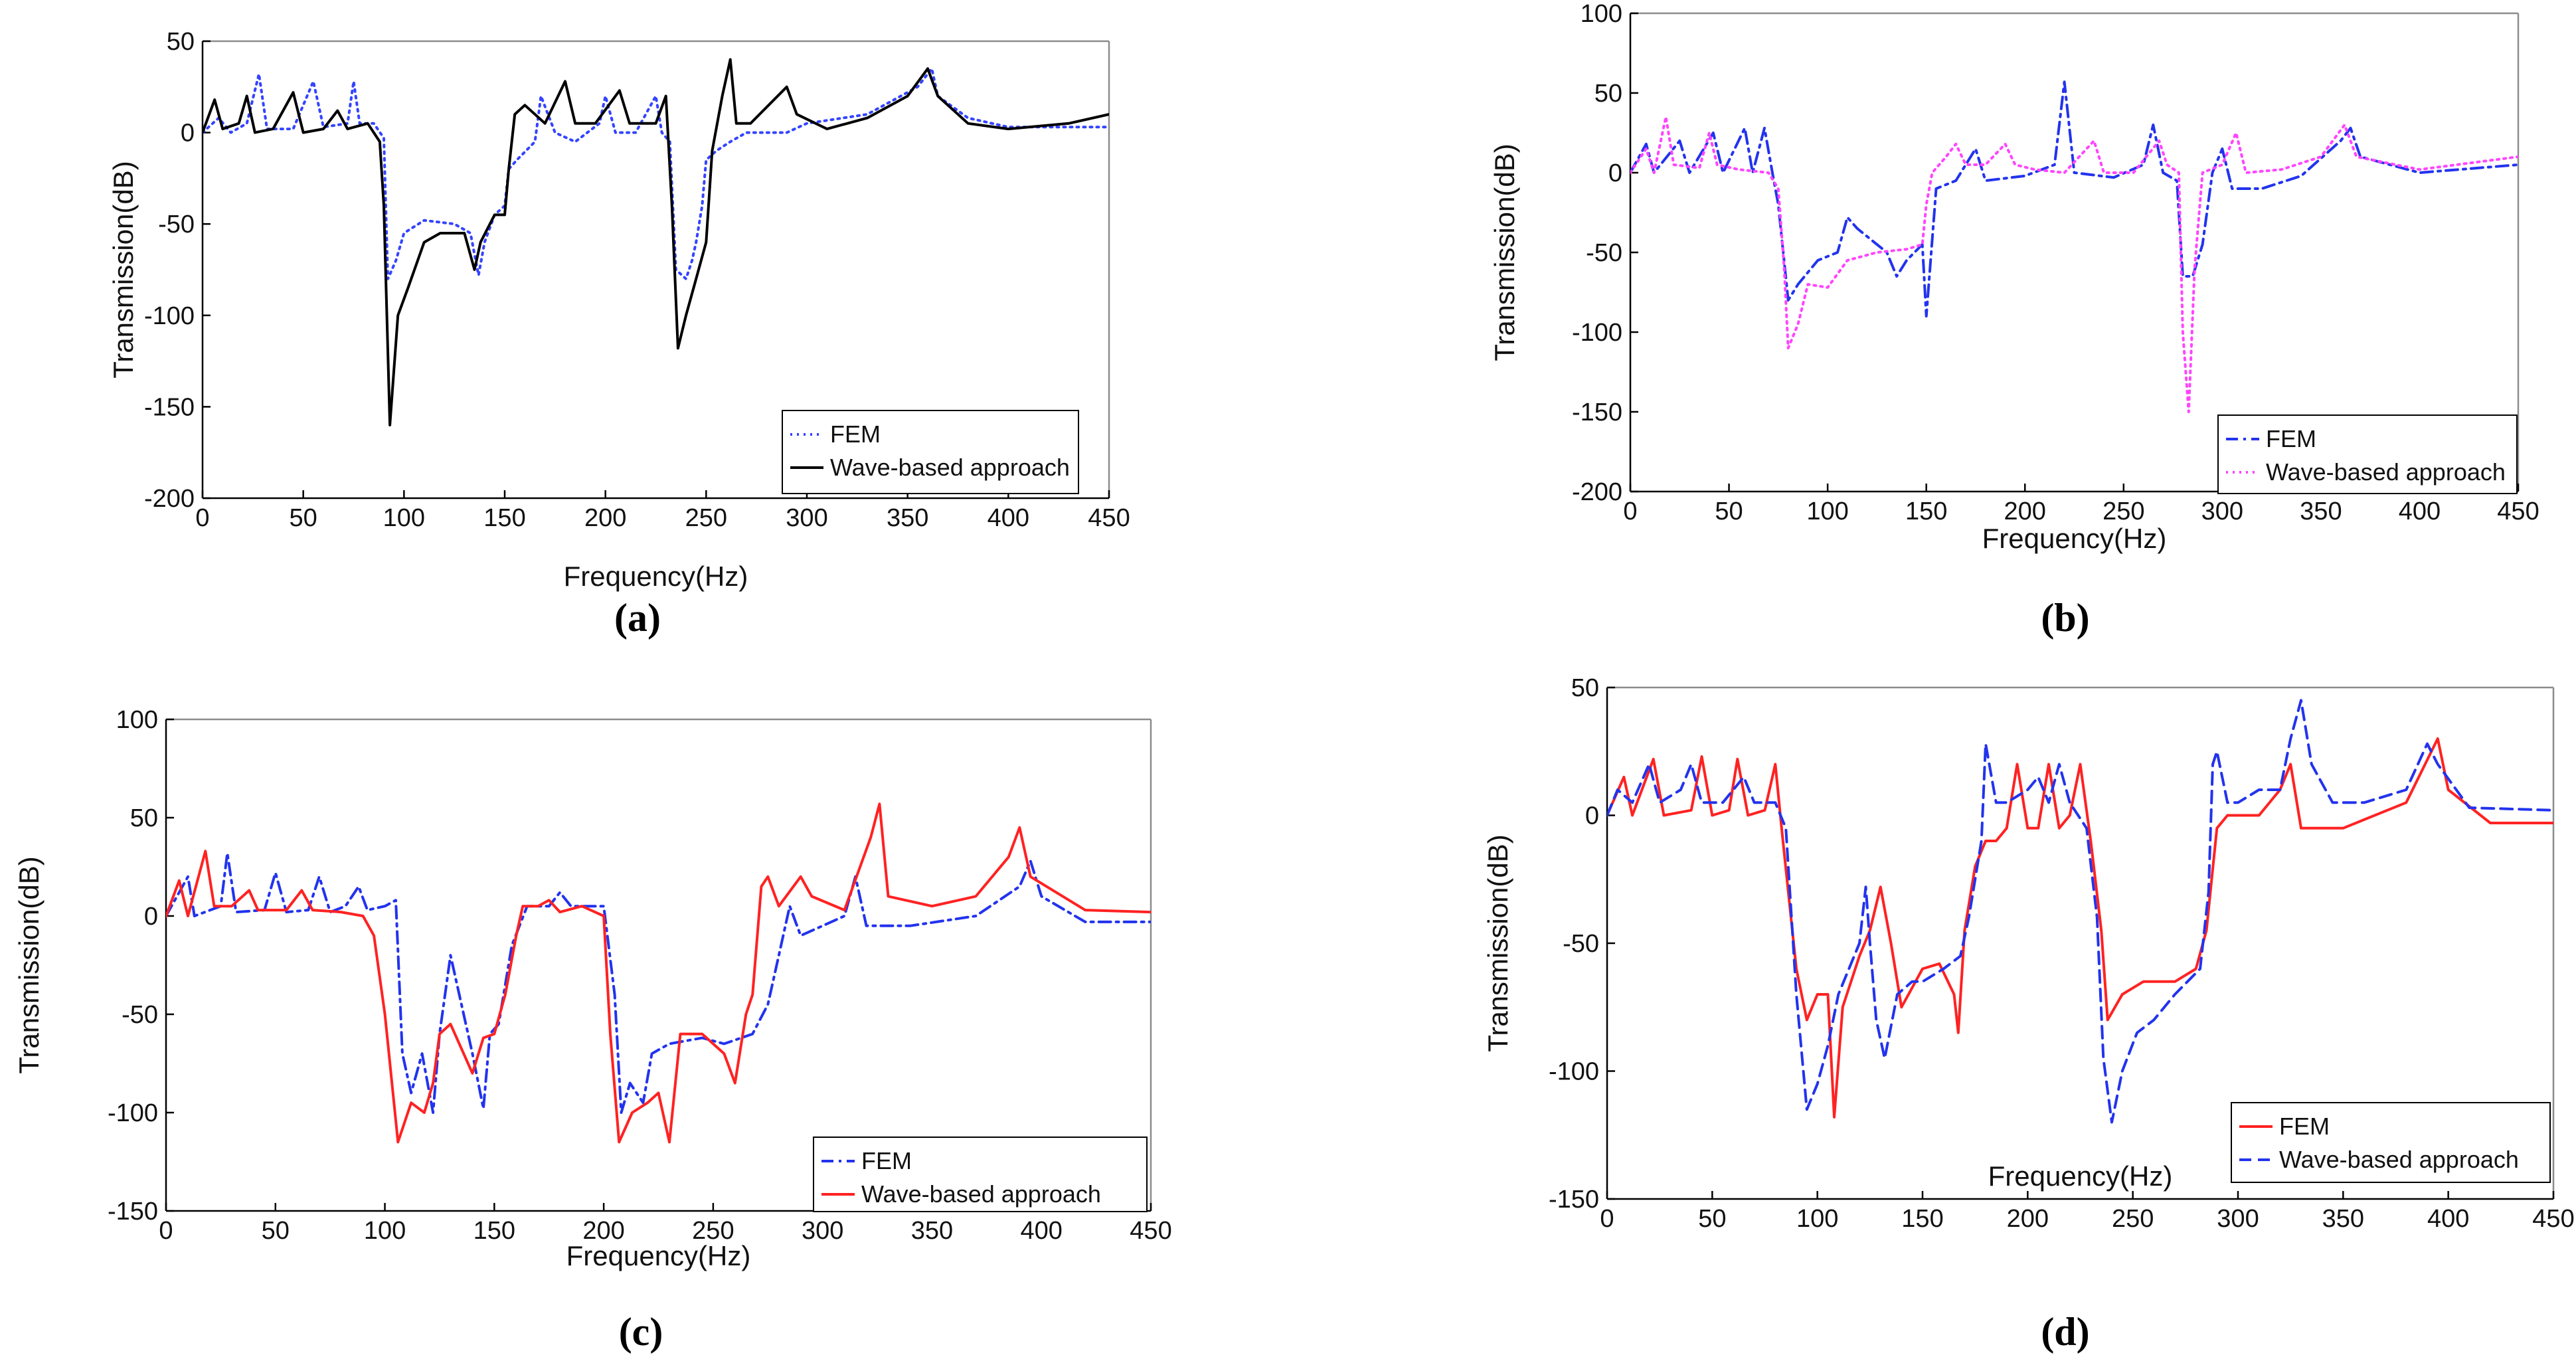 The image size is (2576, 1369). What do you see at coordinates (2065, 1332) in the screenshot?
I see `panel-caption: (d)` at bounding box center [2065, 1332].